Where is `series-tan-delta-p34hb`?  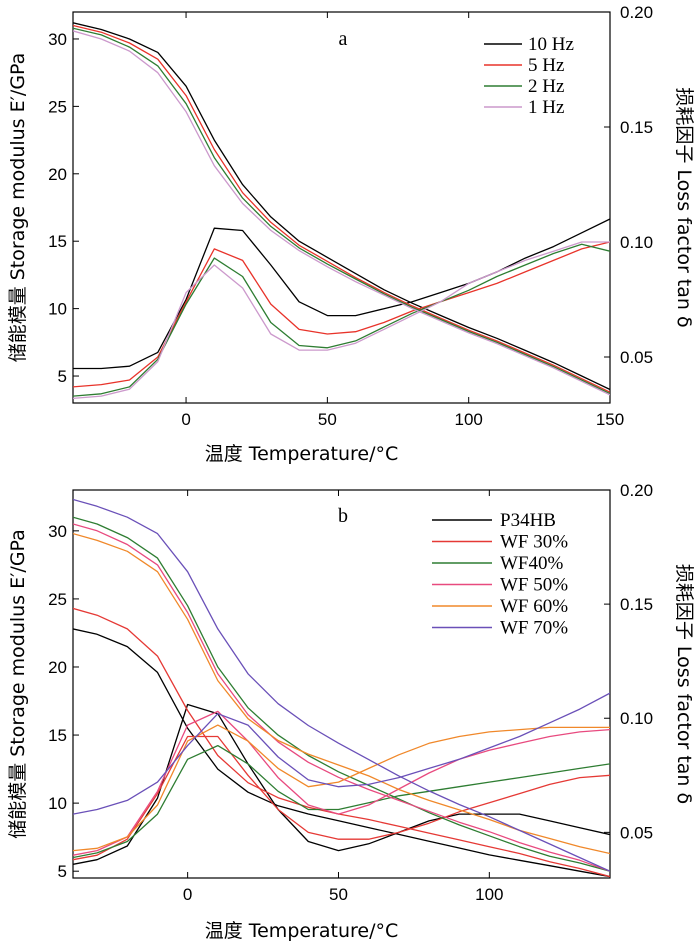 series-tan-delta-p34hb is located at coordinates (341, 784).